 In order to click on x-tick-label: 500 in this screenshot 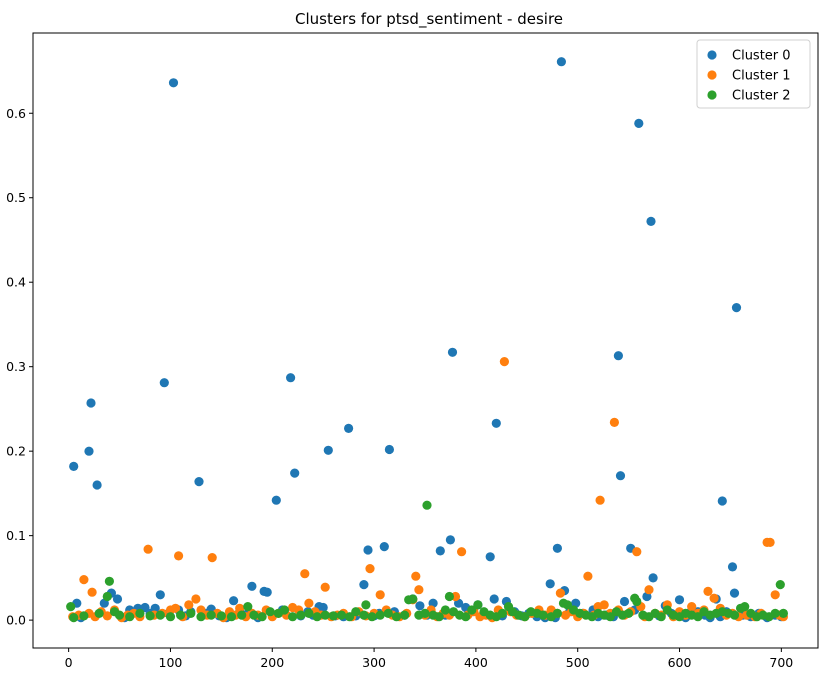, I will do `click(578, 662)`.